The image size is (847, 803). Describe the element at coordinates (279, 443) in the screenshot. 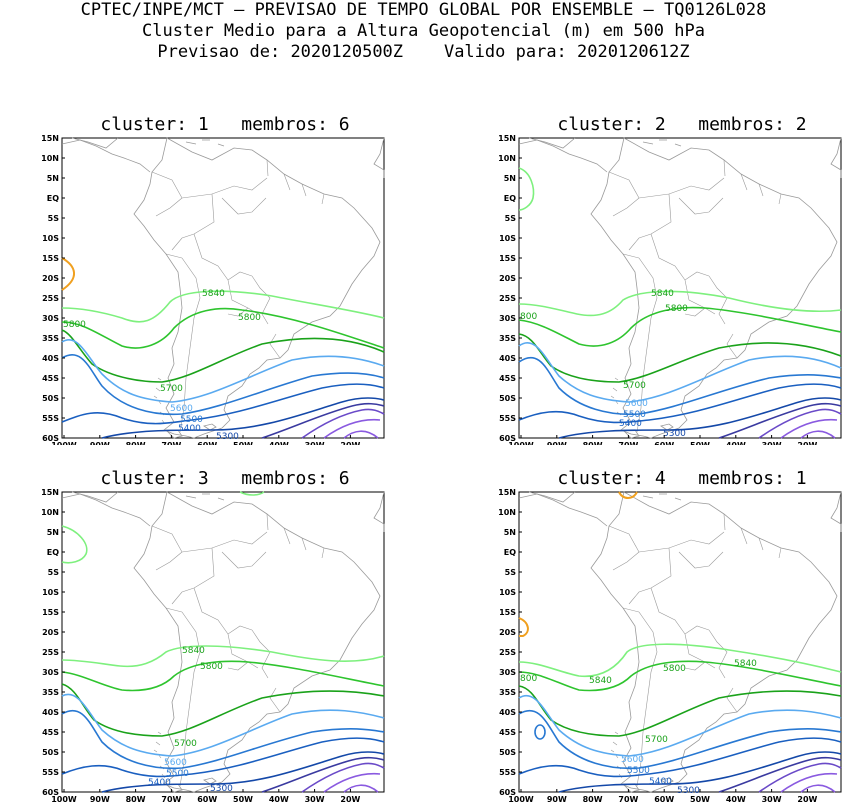

I see `lon-tick-label: 40W` at that location.